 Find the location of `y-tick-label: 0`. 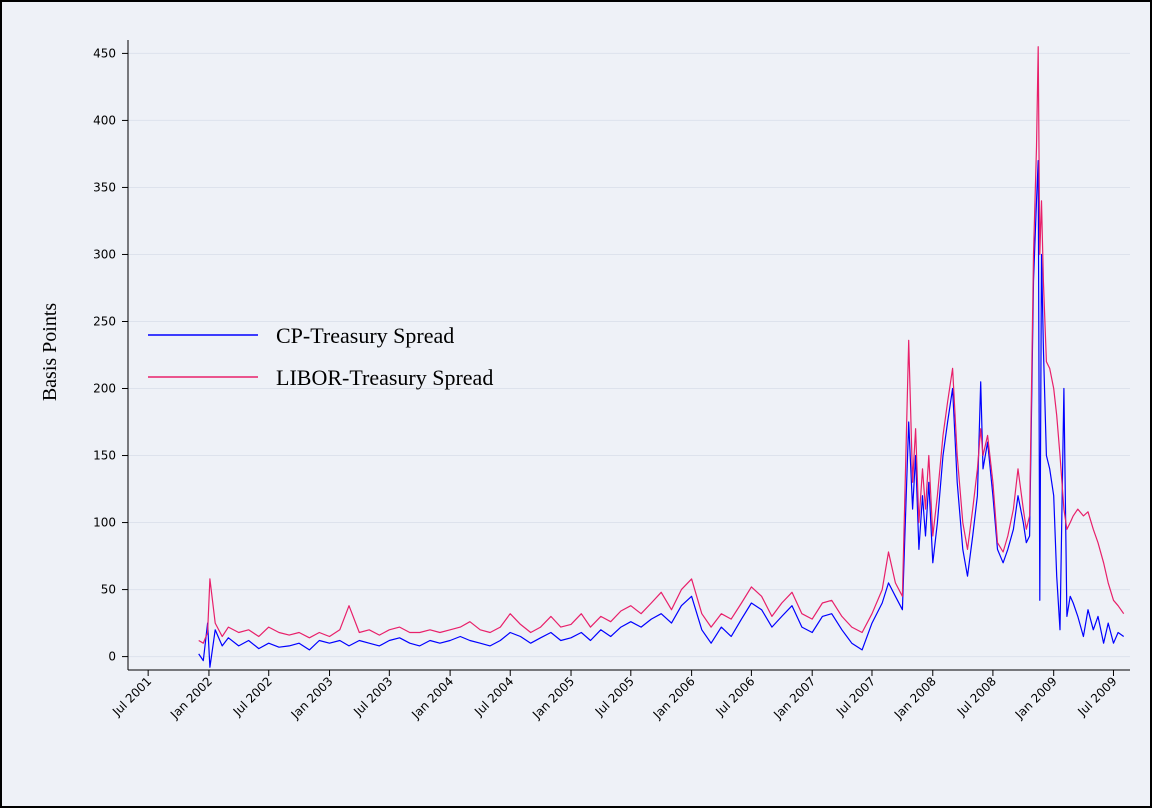

y-tick-label: 0 is located at coordinates (112, 657).